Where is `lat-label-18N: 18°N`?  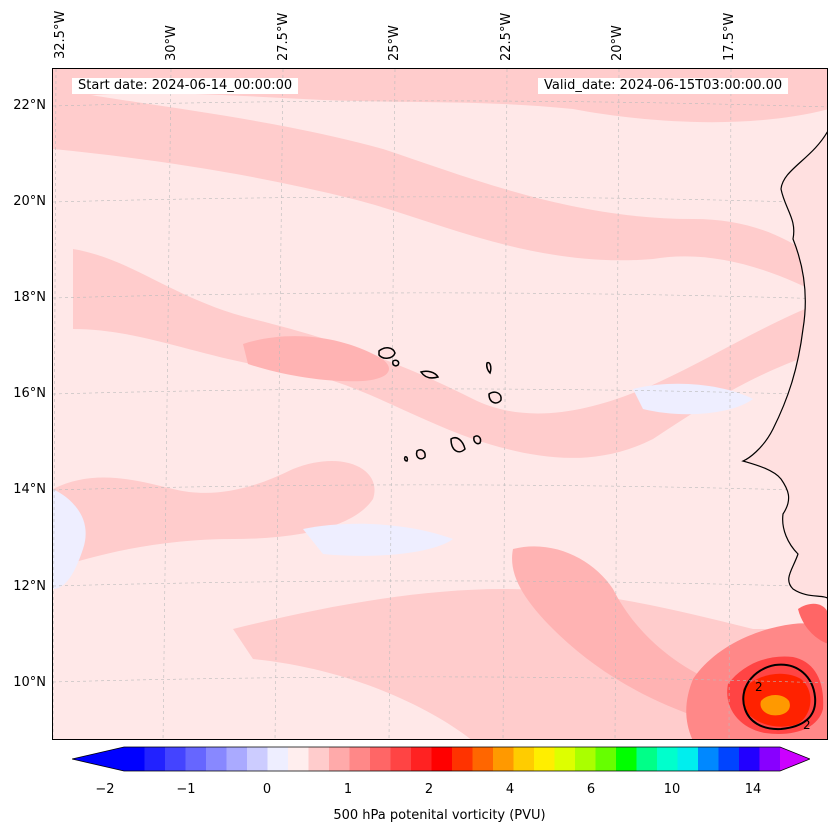 lat-label-18N: 18°N is located at coordinates (29, 297).